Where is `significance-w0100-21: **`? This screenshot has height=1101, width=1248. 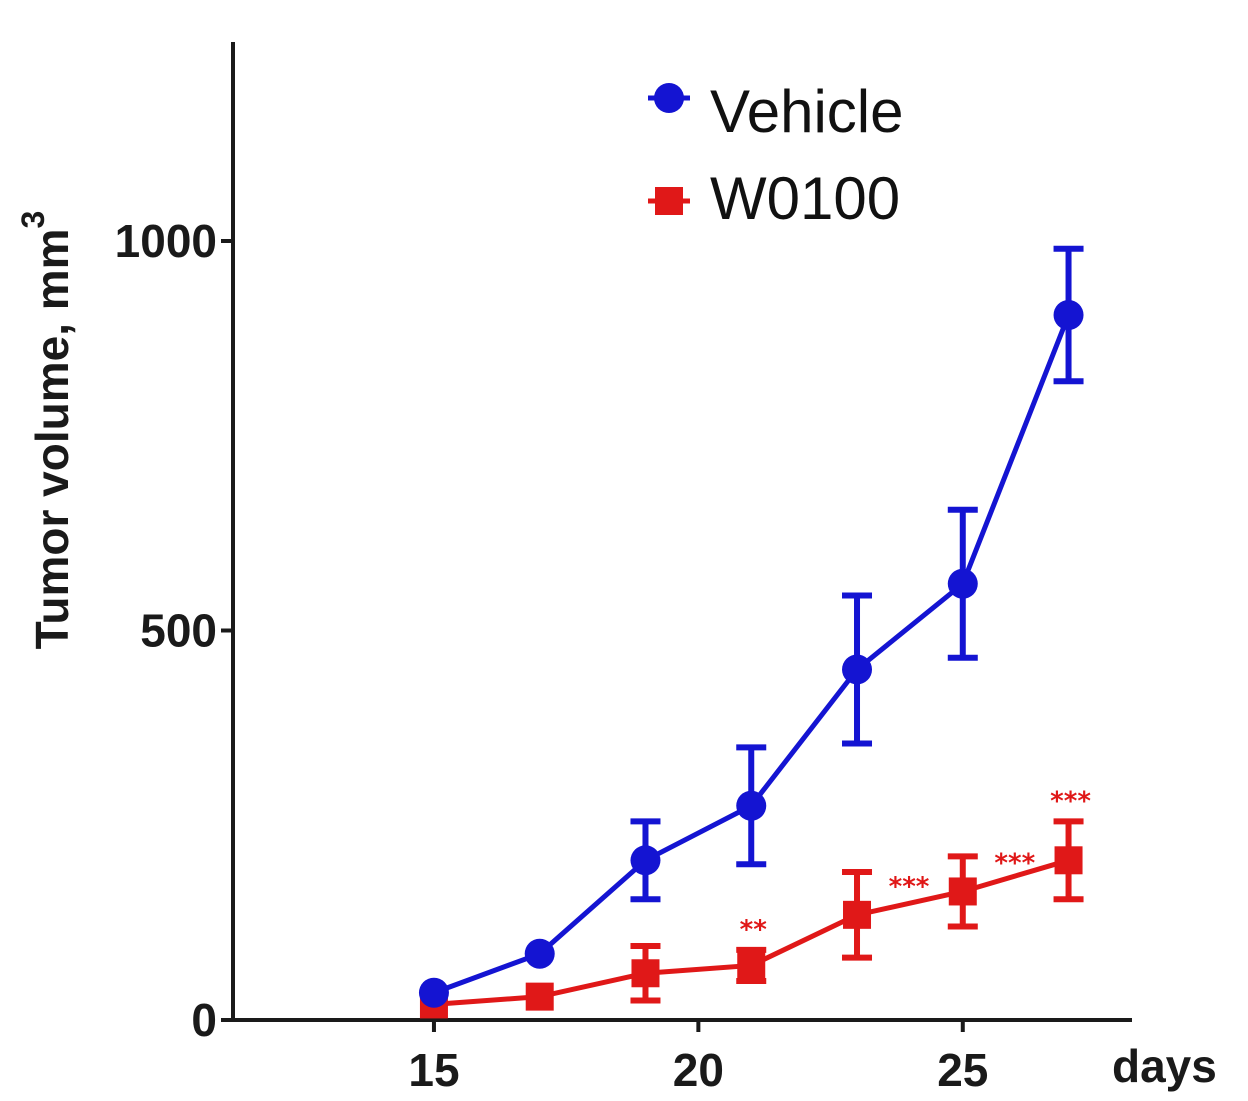
significance-w0100-21: ** is located at coordinates (754, 930).